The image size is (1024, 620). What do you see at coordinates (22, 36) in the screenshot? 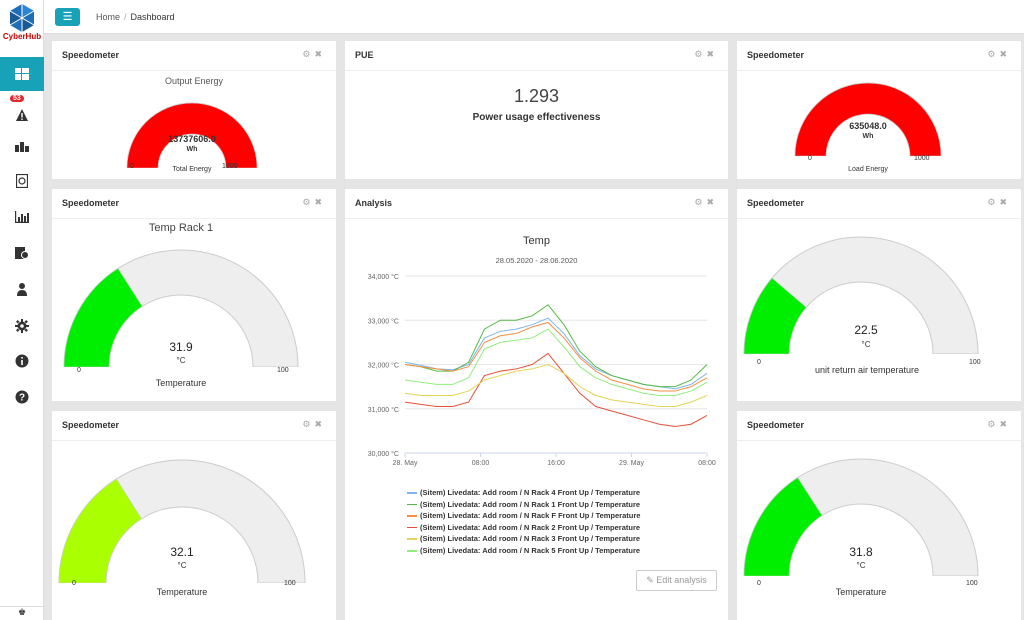
I see `logo-text: CyberHub` at bounding box center [22, 36].